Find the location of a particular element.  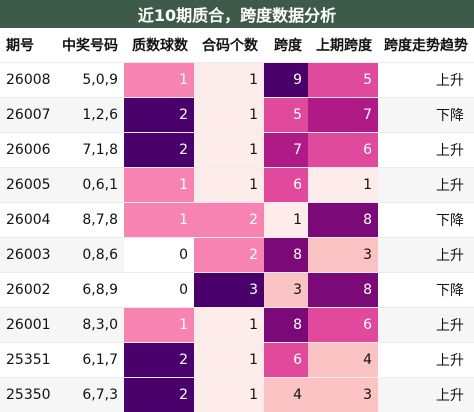

cell-numbers: 6,8,9 is located at coordinates (89, 290).